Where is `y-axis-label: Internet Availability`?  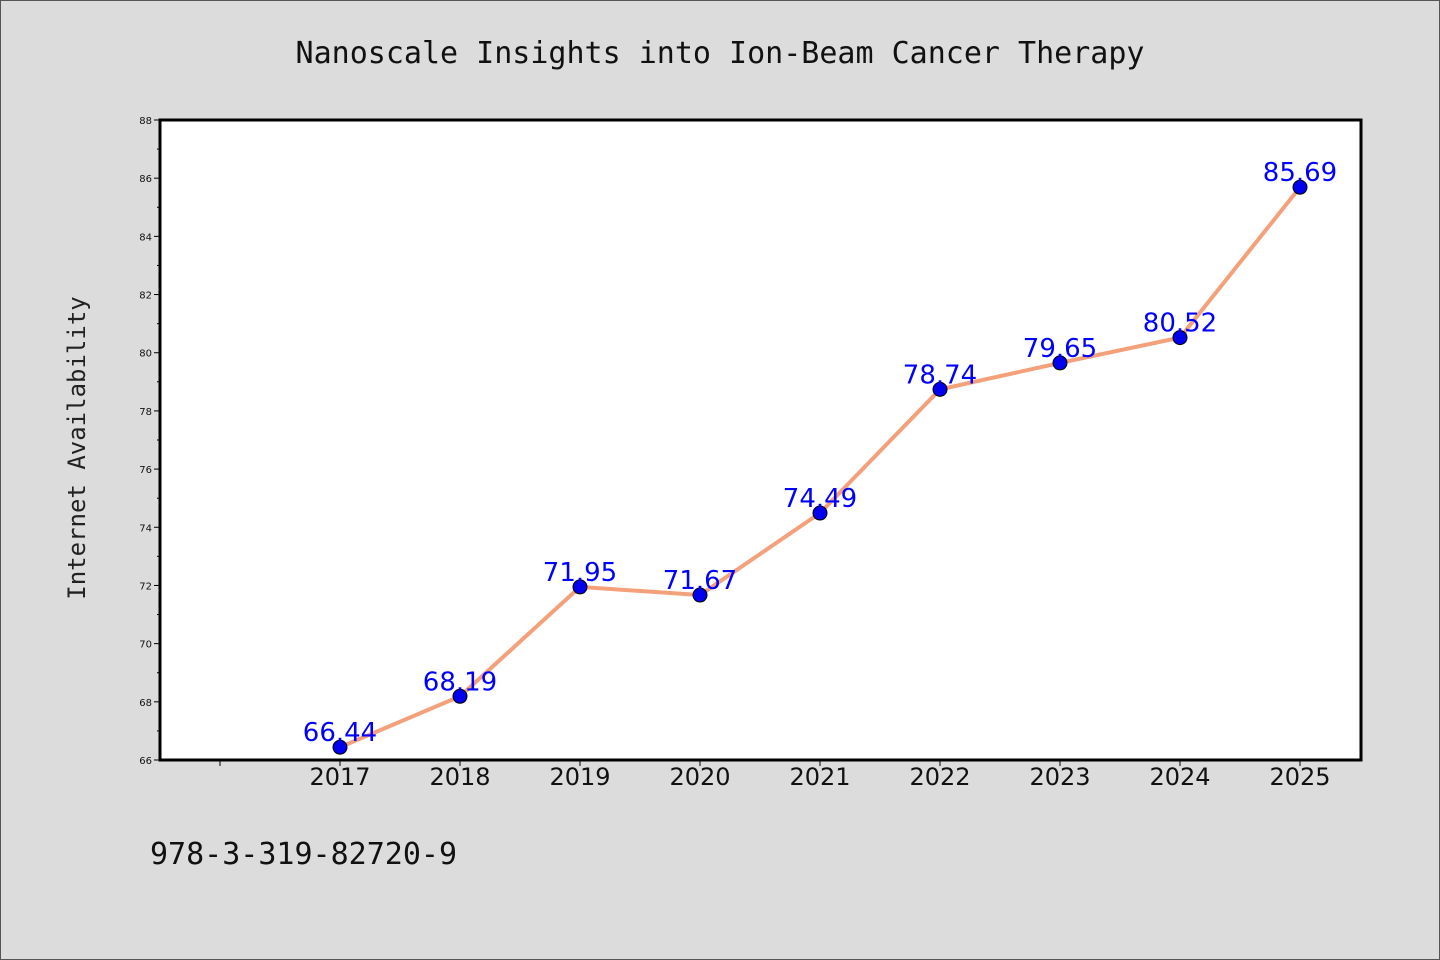
y-axis-label: Internet Availability is located at coordinates (77, 447).